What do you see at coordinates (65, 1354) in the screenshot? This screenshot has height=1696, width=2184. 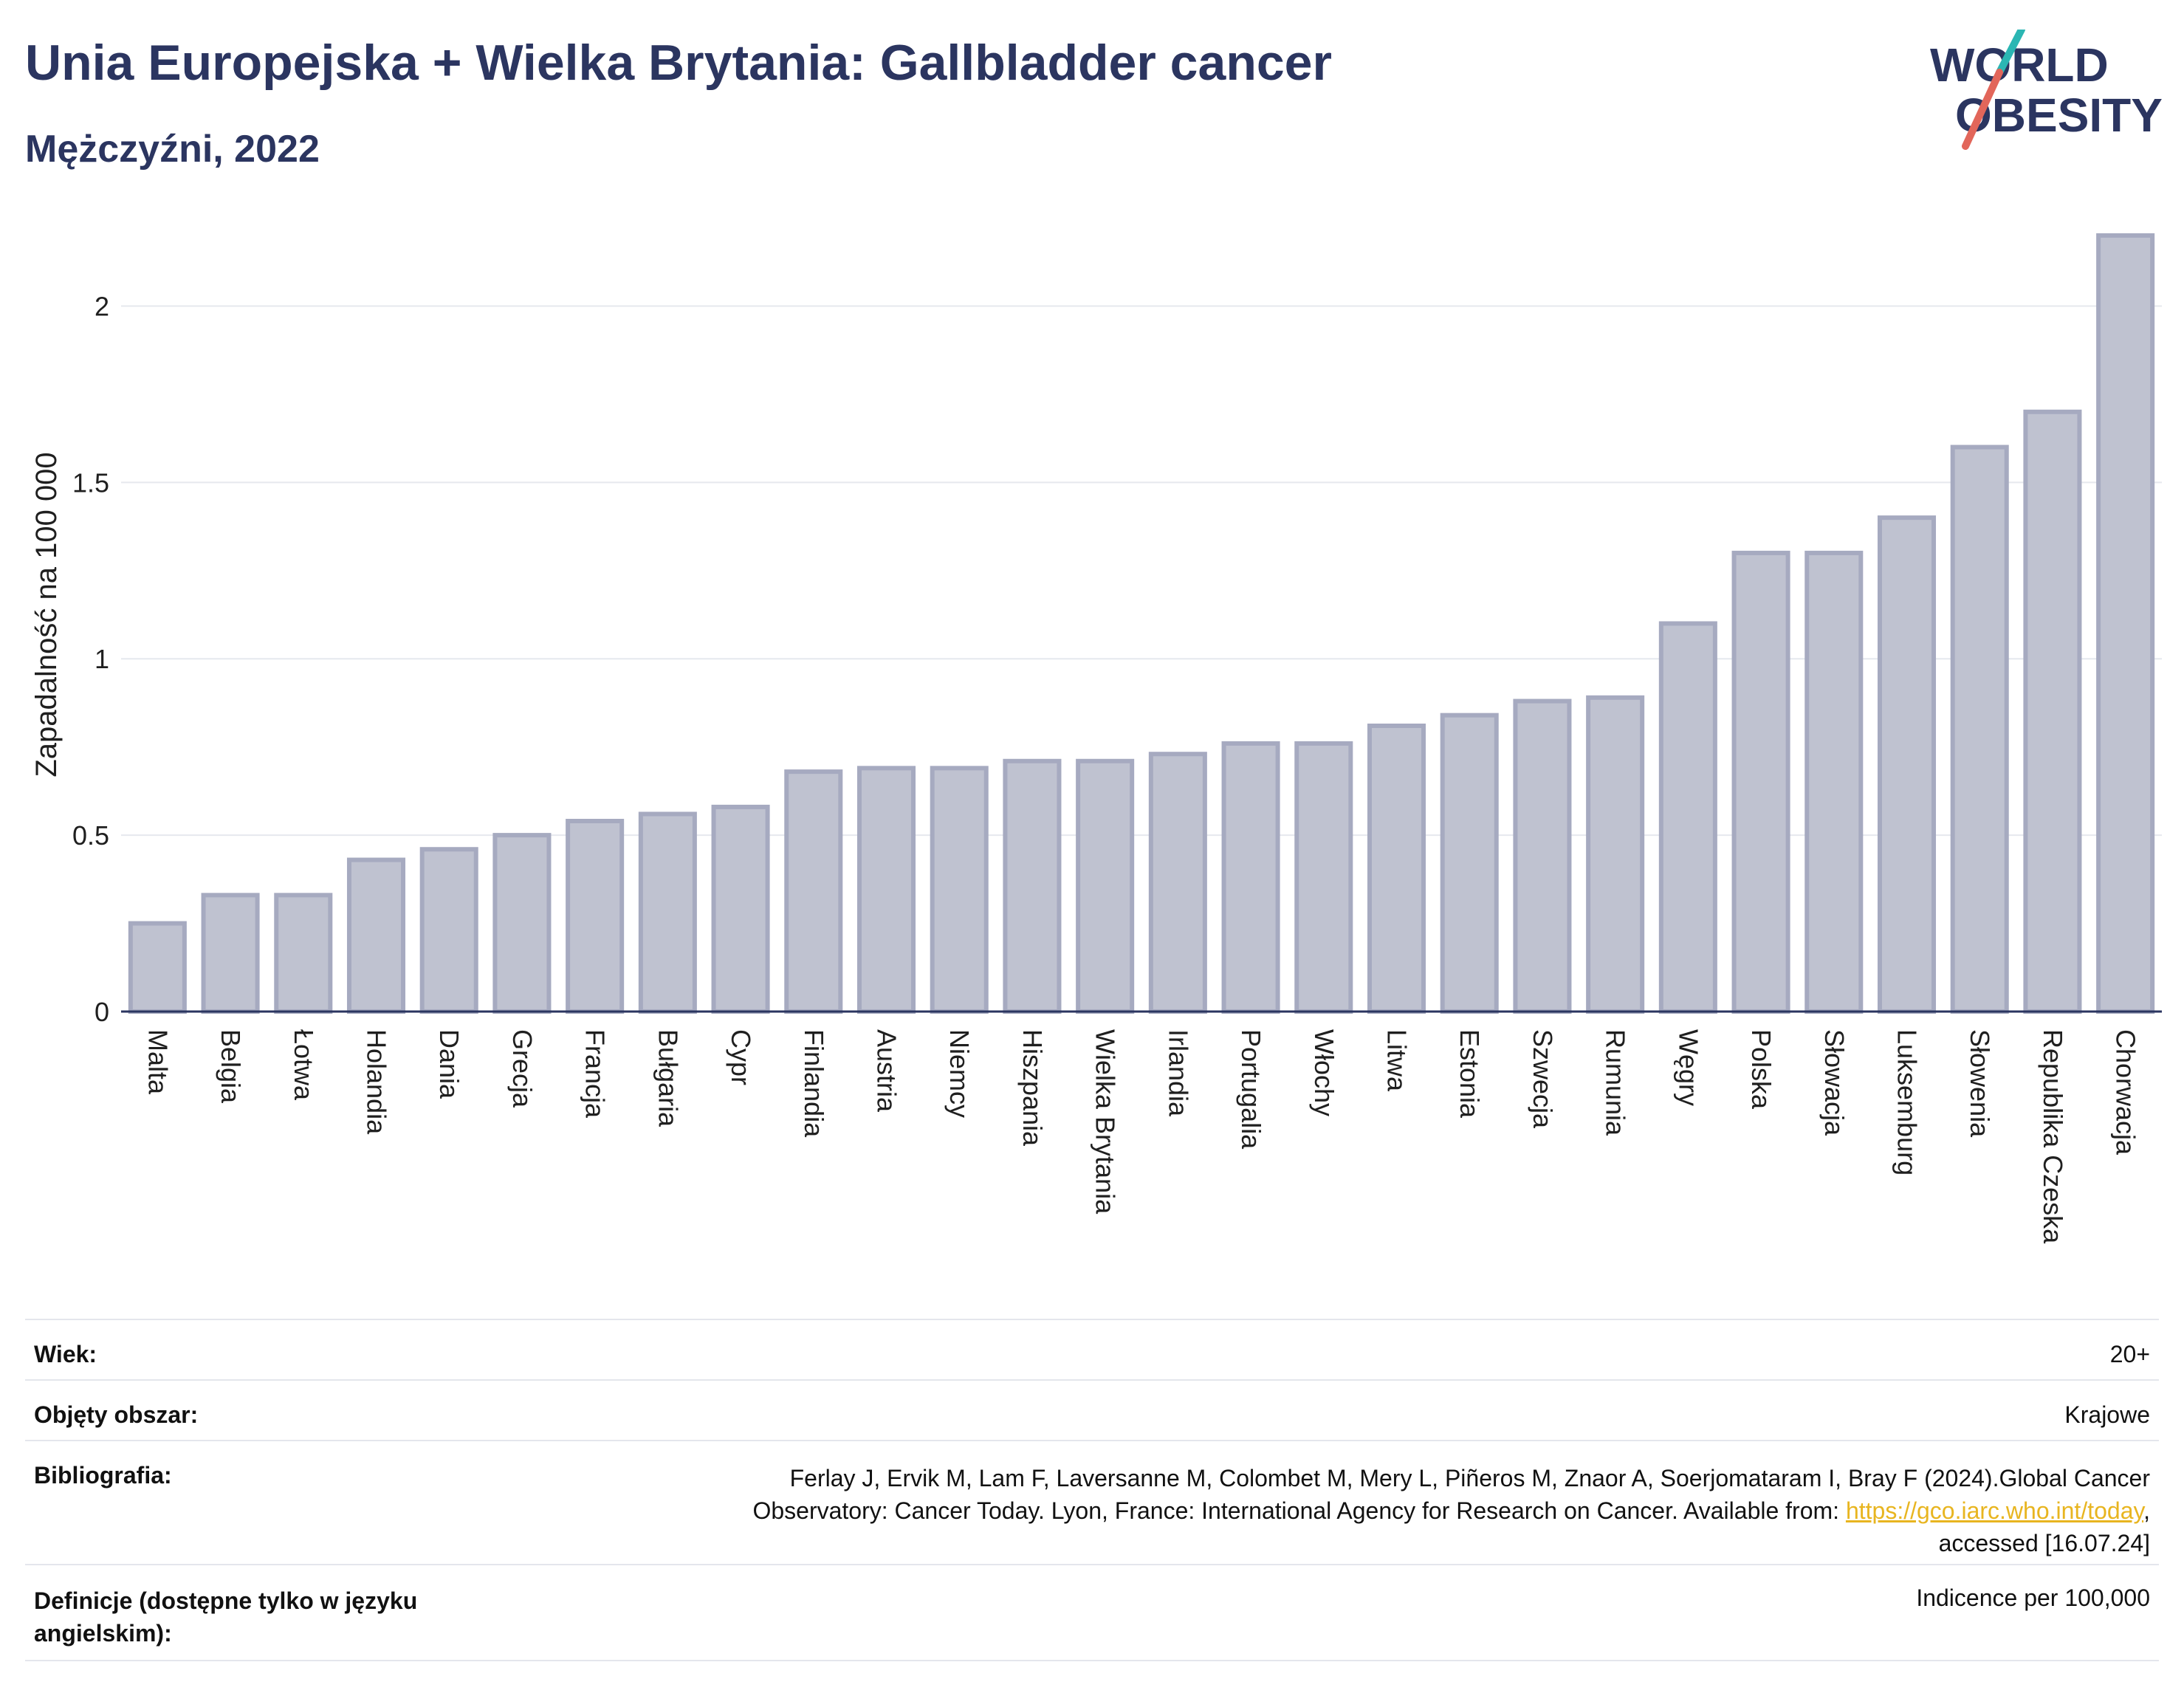 I see `meta-label-age: Wiek:` at bounding box center [65, 1354].